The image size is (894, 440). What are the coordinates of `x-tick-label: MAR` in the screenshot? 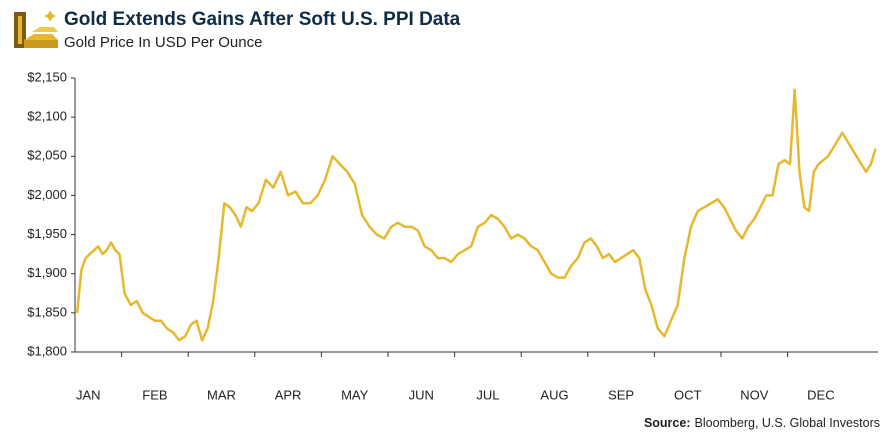 It's located at (221, 394).